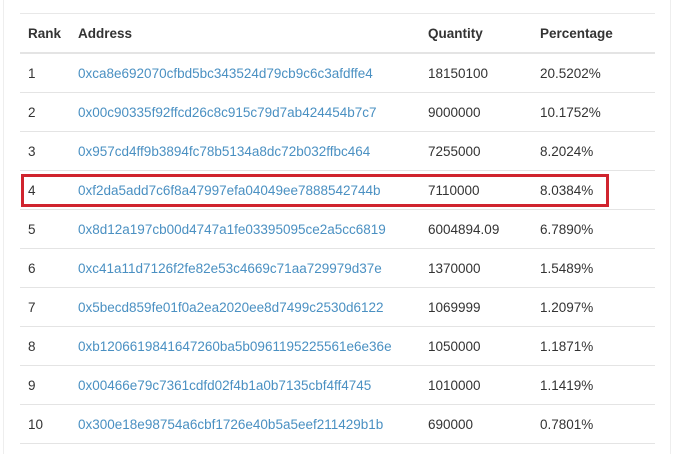  I want to click on percentage-cell: 0.7801%, so click(593, 424).